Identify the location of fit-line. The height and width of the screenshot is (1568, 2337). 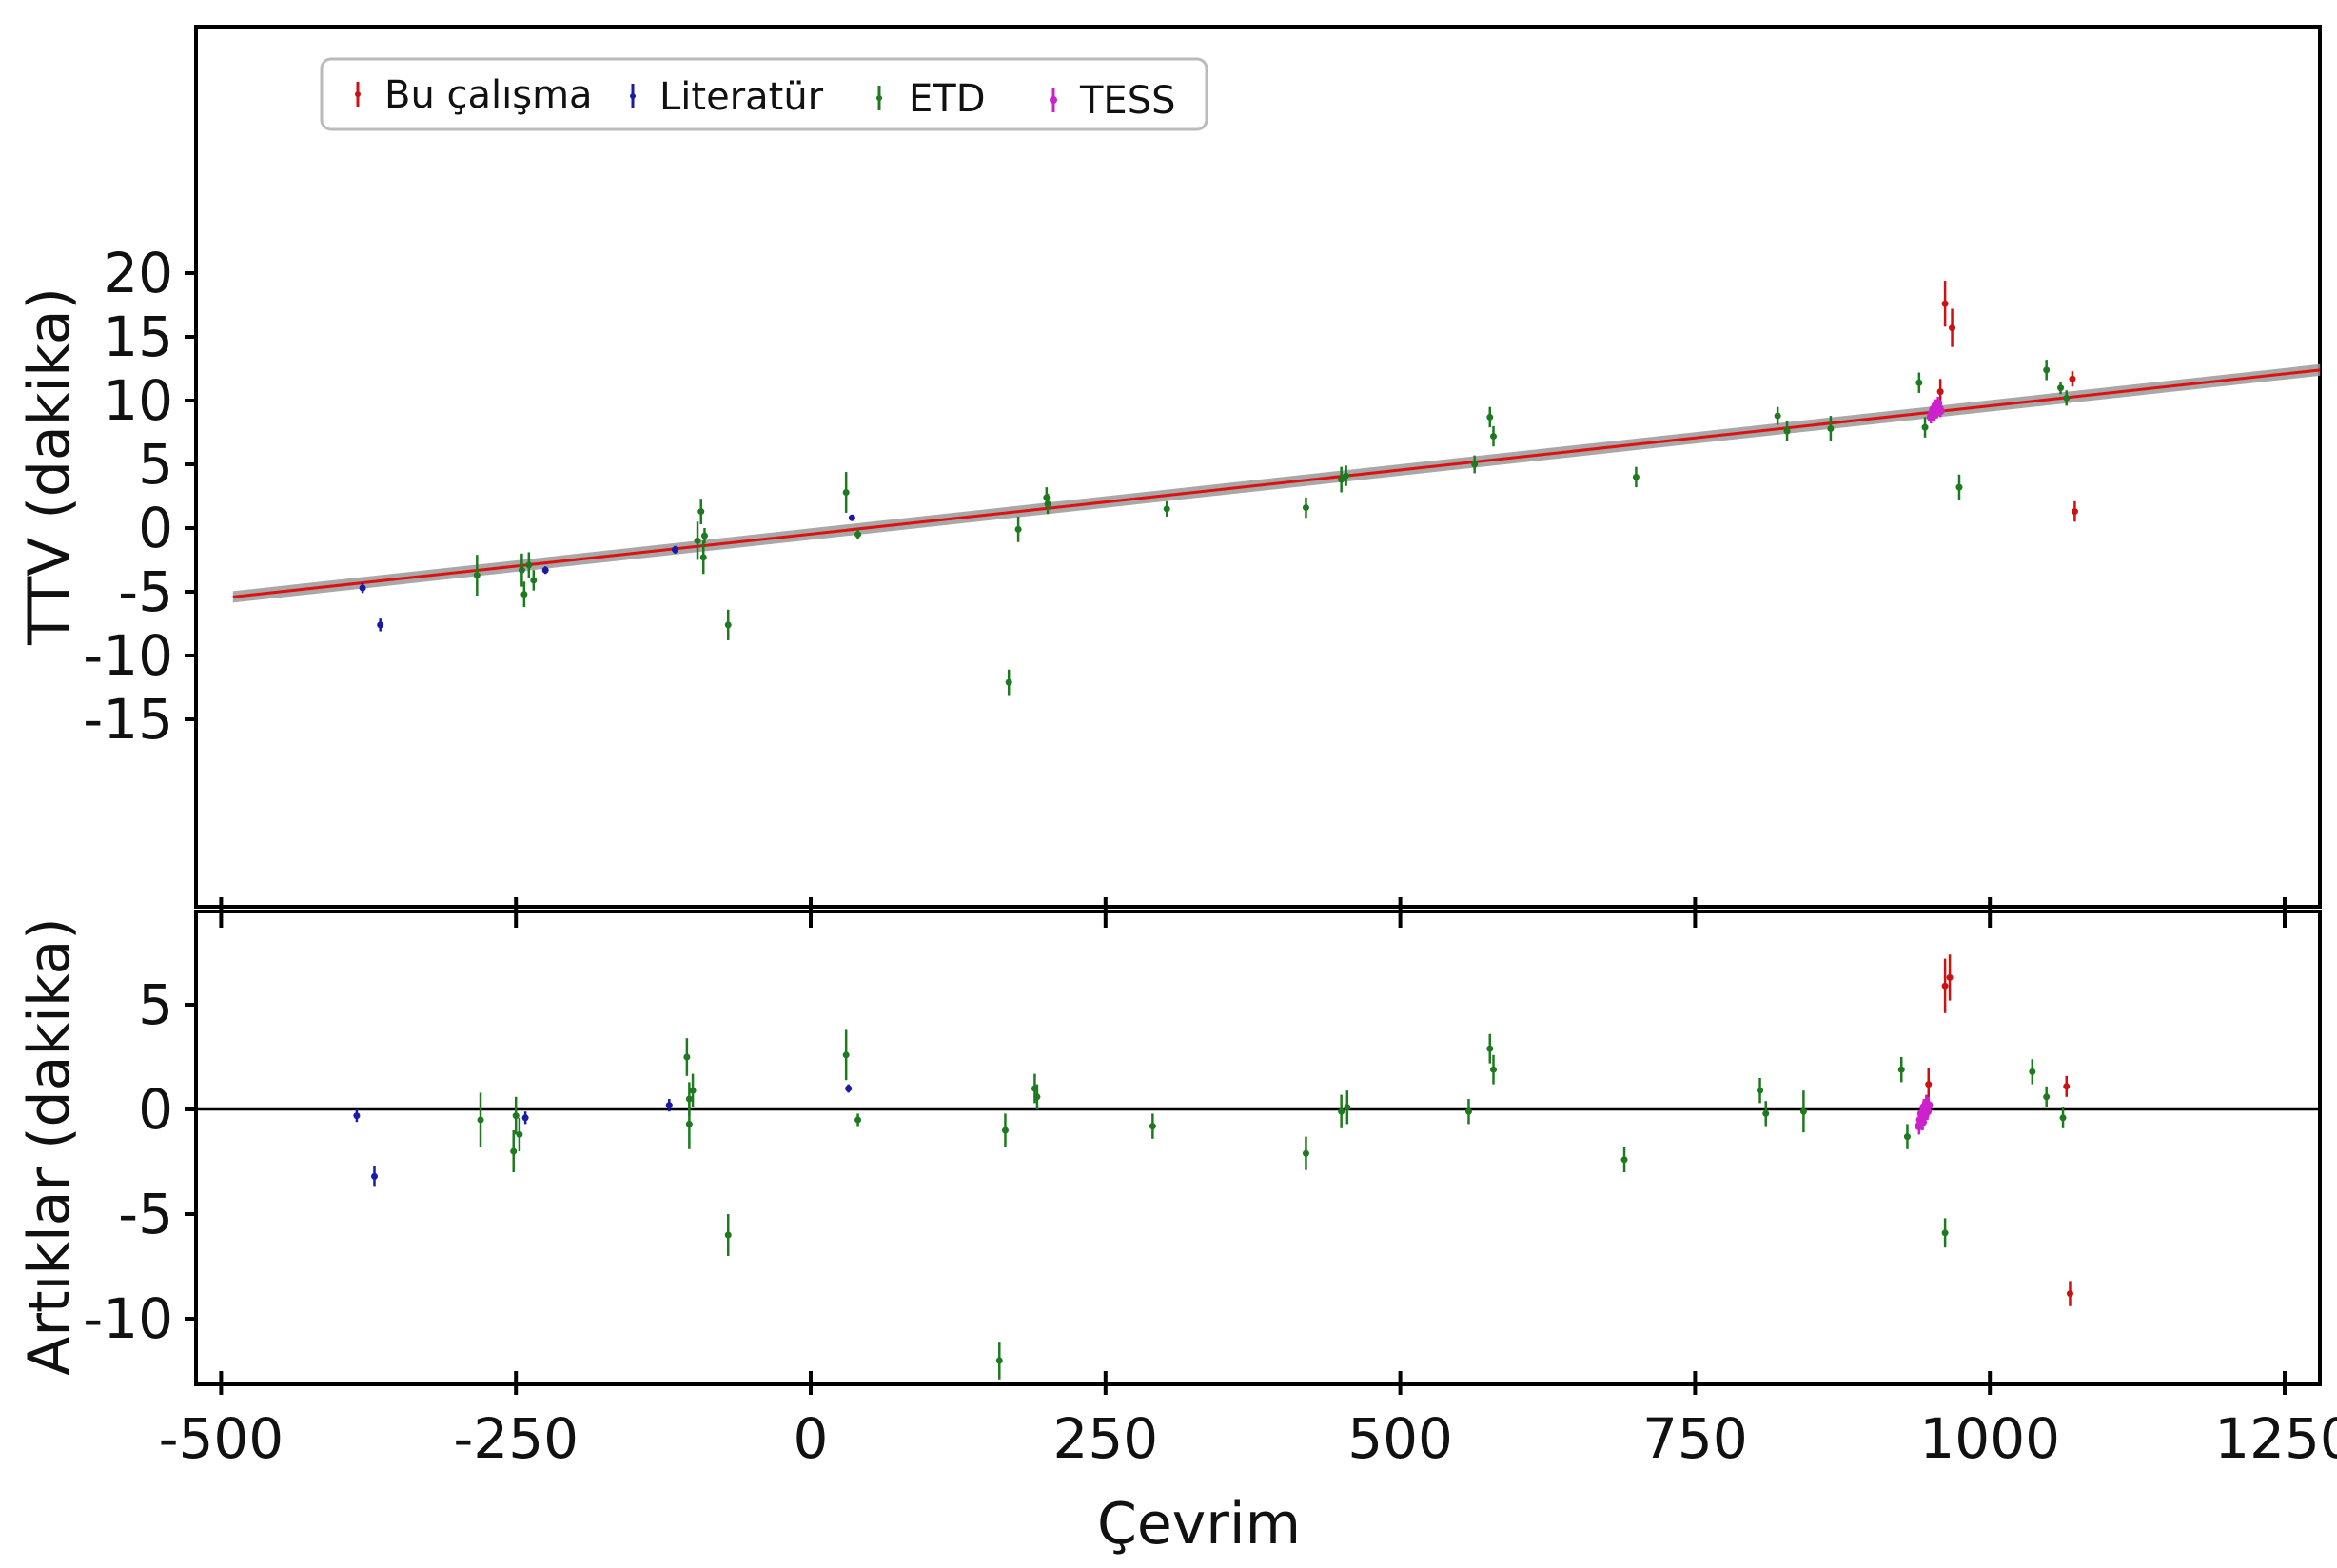
(1277, 483).